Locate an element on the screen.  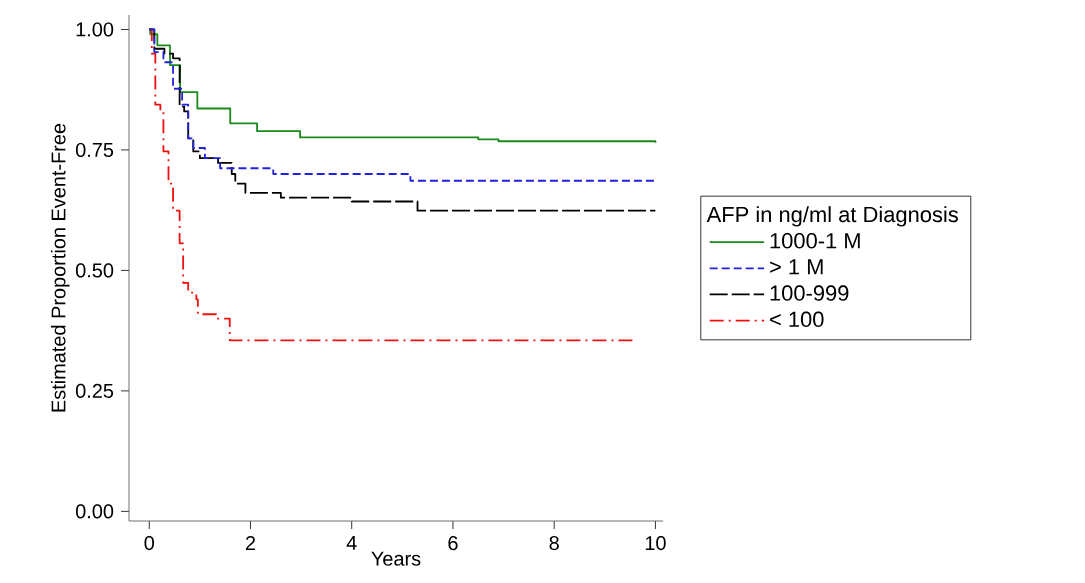
y-tick-label: 0.75 is located at coordinates (94, 149).